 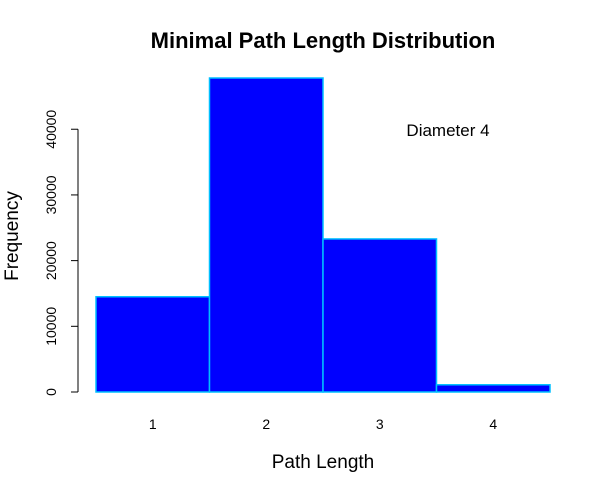 What do you see at coordinates (51, 392) in the screenshot?
I see `y-tick-label: 0` at bounding box center [51, 392].